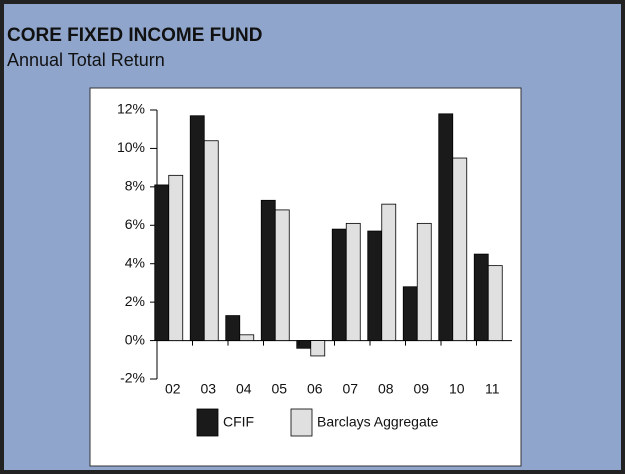 The image size is (625, 474). Describe the element at coordinates (315, 389) in the screenshot. I see `x-tick-label: 06` at that location.